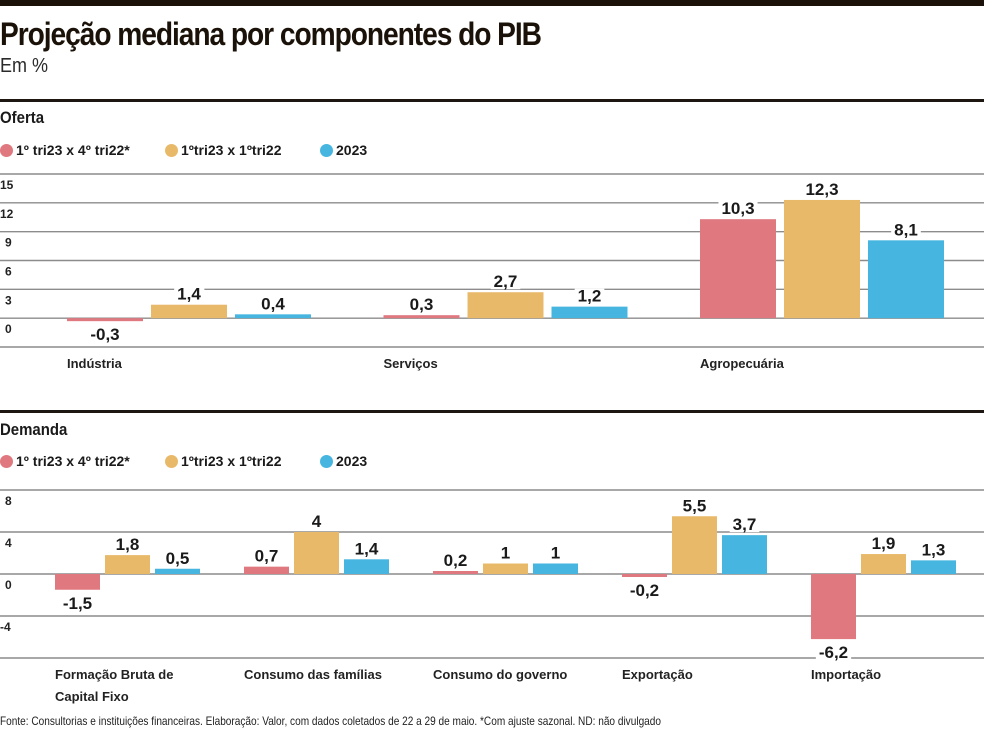 The image size is (984, 730). Describe the element at coordinates (846, 674) in the screenshot. I see `category-label: Importação` at that location.